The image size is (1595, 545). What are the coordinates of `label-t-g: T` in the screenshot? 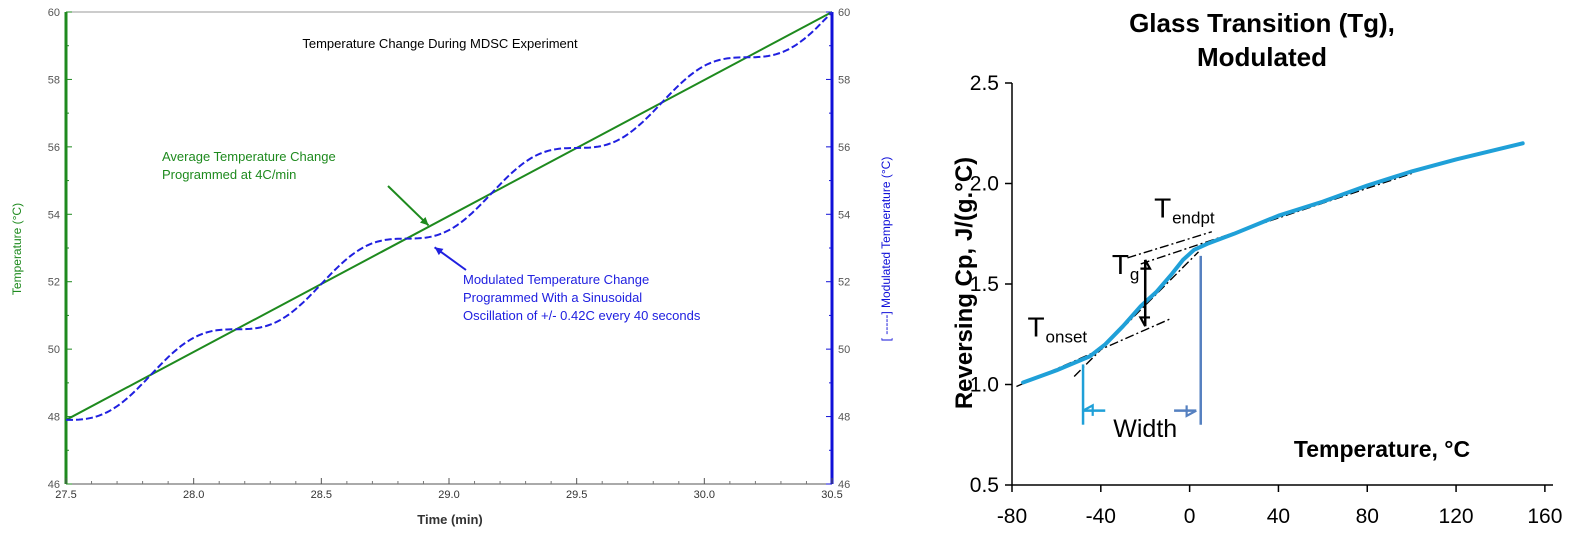 It's located at (1120, 264).